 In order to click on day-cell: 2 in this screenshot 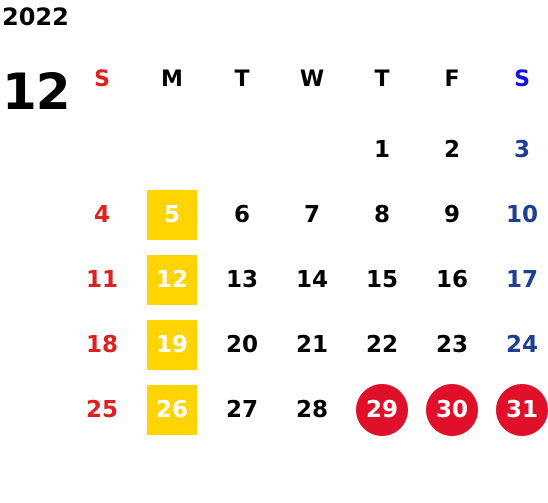, I will do `click(451, 149)`.